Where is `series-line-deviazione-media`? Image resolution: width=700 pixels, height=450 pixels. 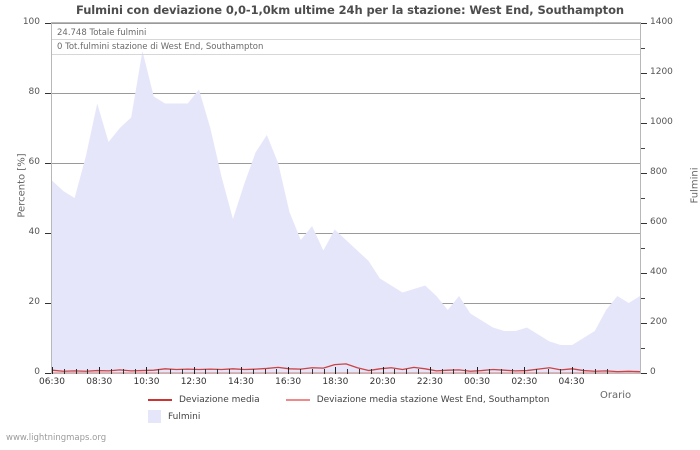
series-line-deviazione-media is located at coordinates (346, 368).